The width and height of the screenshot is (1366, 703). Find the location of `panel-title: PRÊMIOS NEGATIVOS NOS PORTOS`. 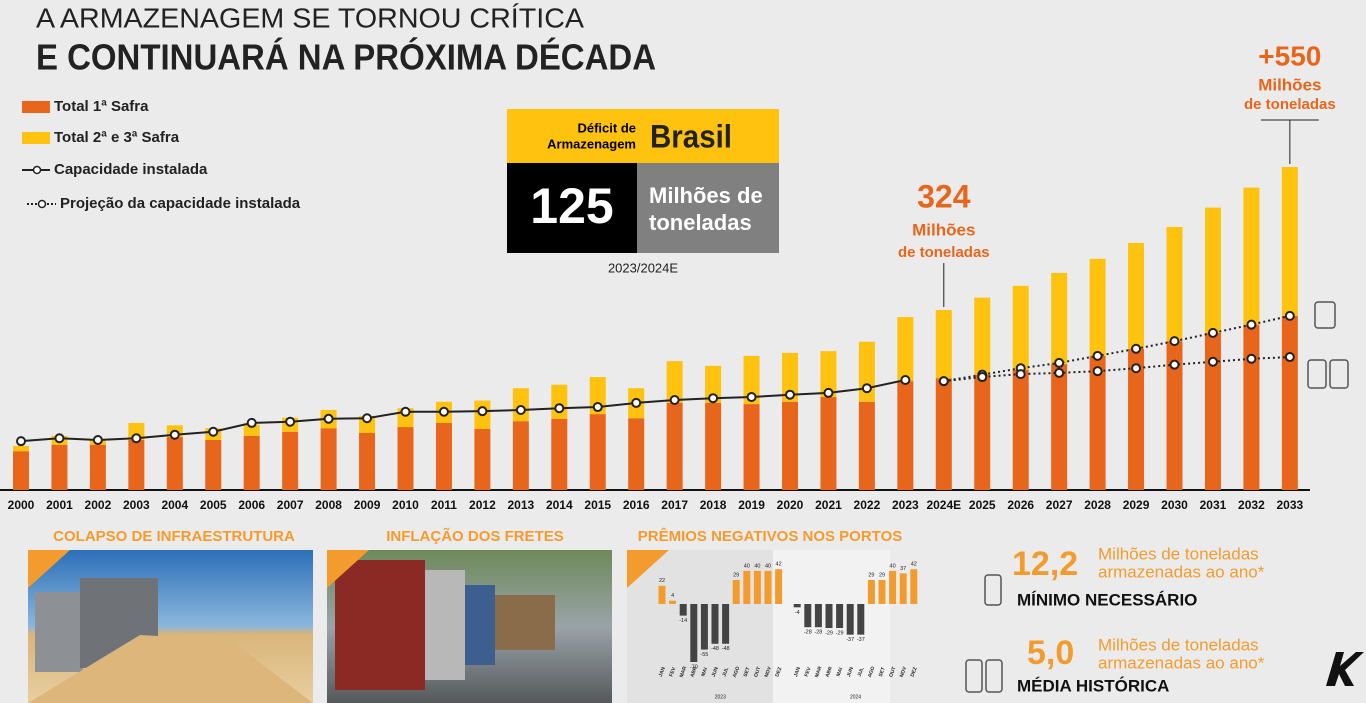

panel-title: PRÊMIOS NEGATIVOS NOS PORTOS is located at coordinates (770, 536).